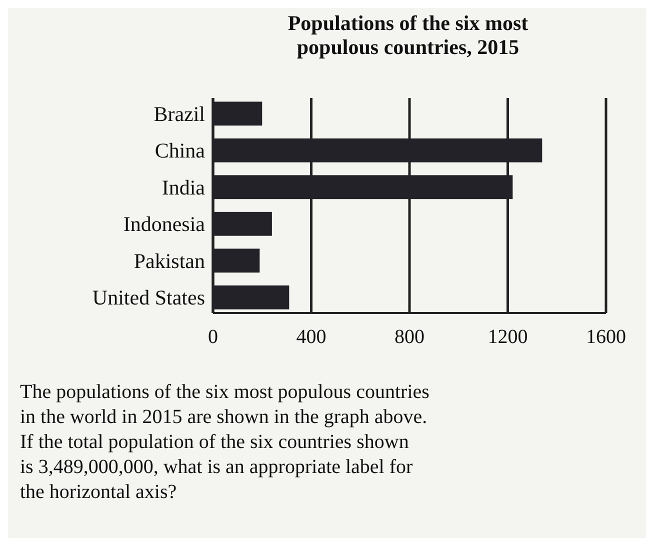  Describe the element at coordinates (409, 337) in the screenshot. I see `x-tick-label: 800` at that location.